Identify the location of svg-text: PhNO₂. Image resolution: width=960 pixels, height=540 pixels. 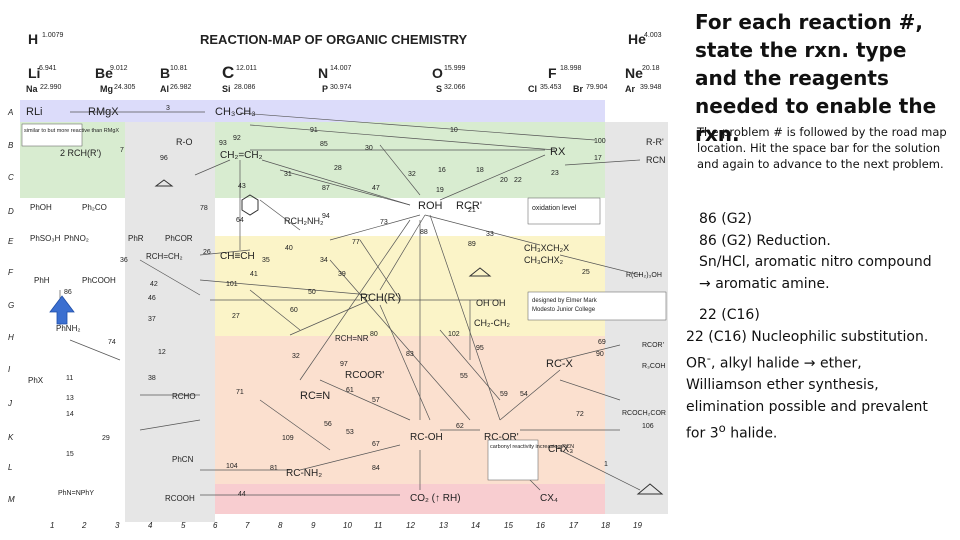
(76, 238).